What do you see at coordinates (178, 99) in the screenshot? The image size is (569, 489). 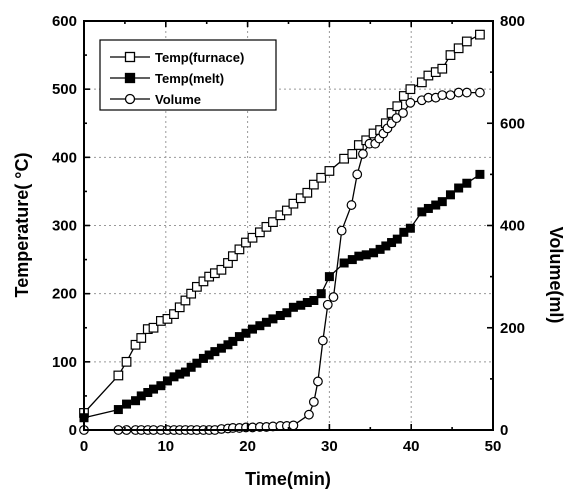 I see `legend-label: Volume` at bounding box center [178, 99].